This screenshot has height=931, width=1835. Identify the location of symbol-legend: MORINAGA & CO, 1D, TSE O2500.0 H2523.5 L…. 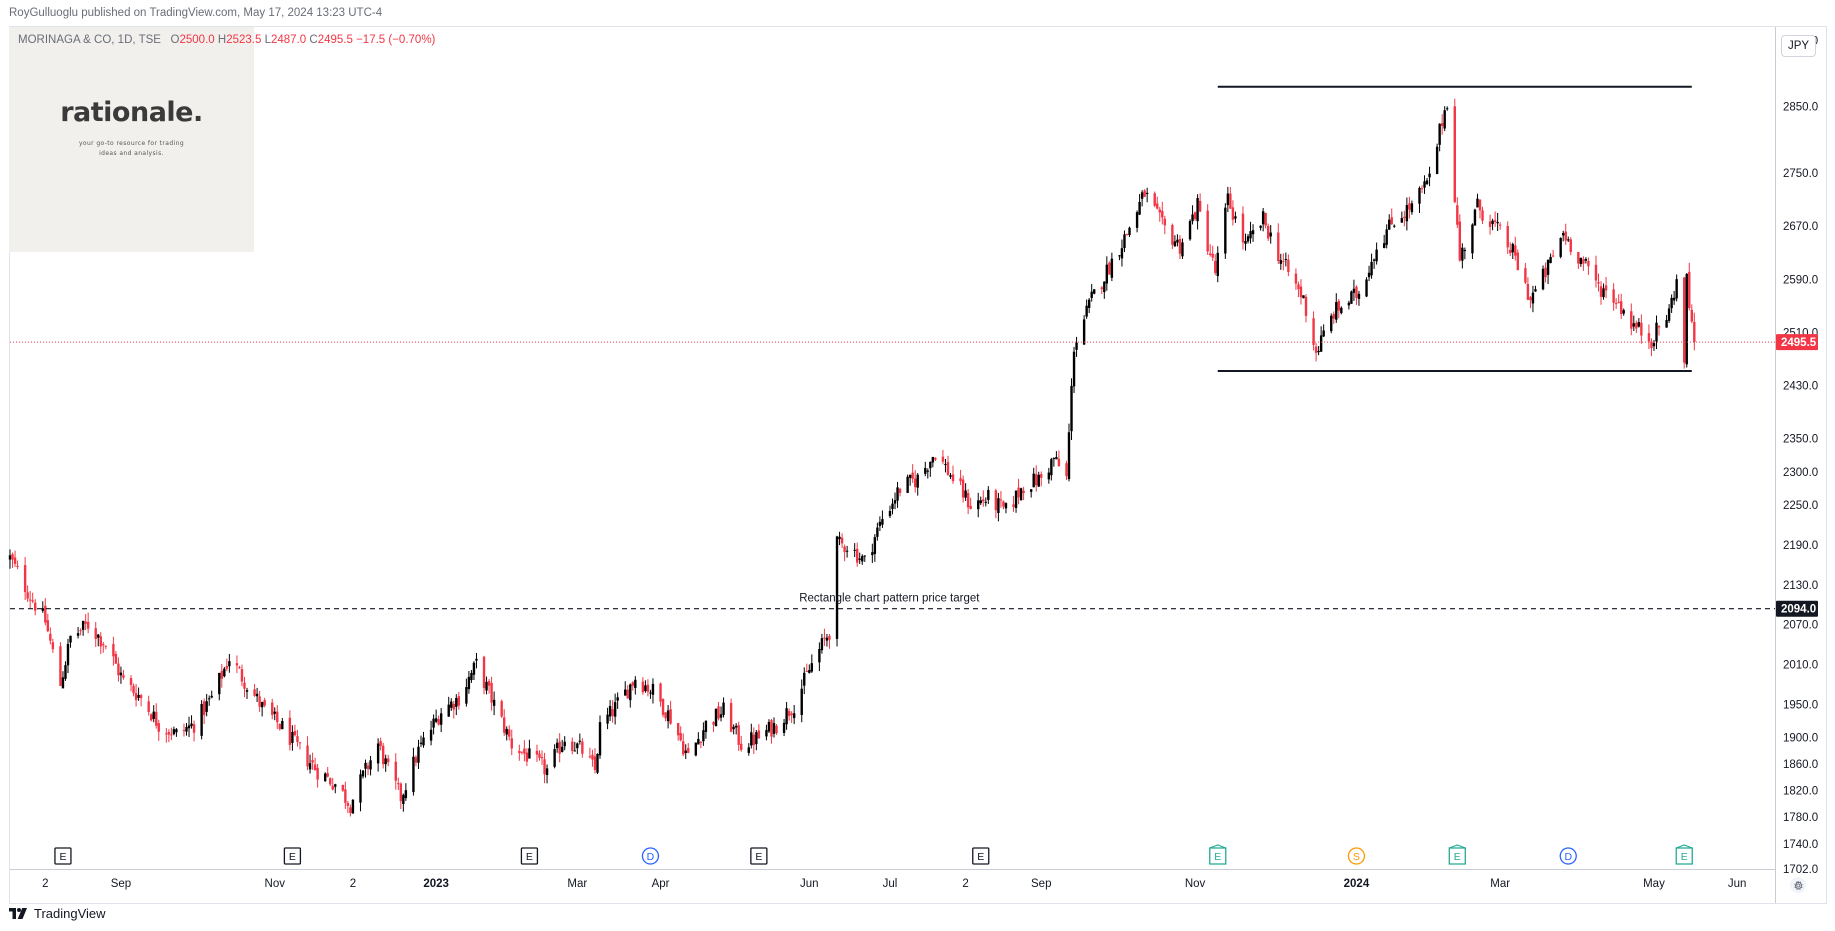
(226, 40).